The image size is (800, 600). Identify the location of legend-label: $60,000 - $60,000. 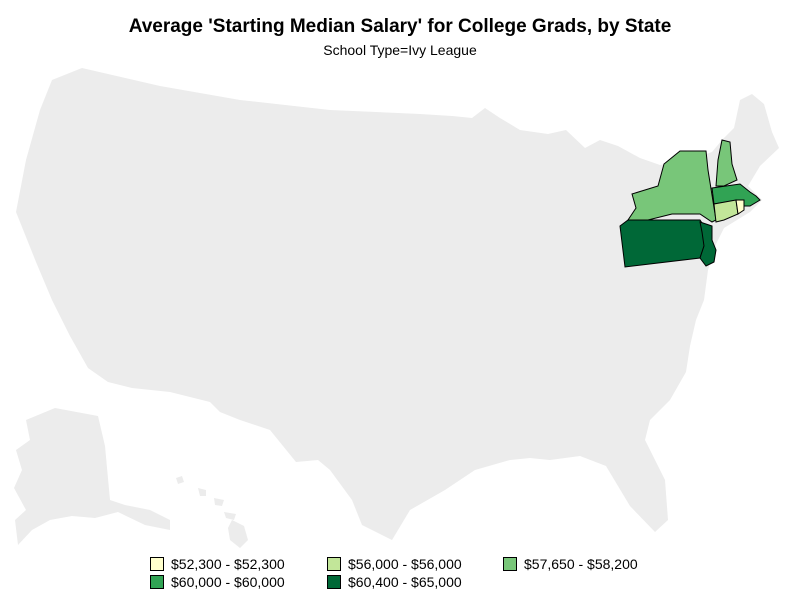
(228, 582).